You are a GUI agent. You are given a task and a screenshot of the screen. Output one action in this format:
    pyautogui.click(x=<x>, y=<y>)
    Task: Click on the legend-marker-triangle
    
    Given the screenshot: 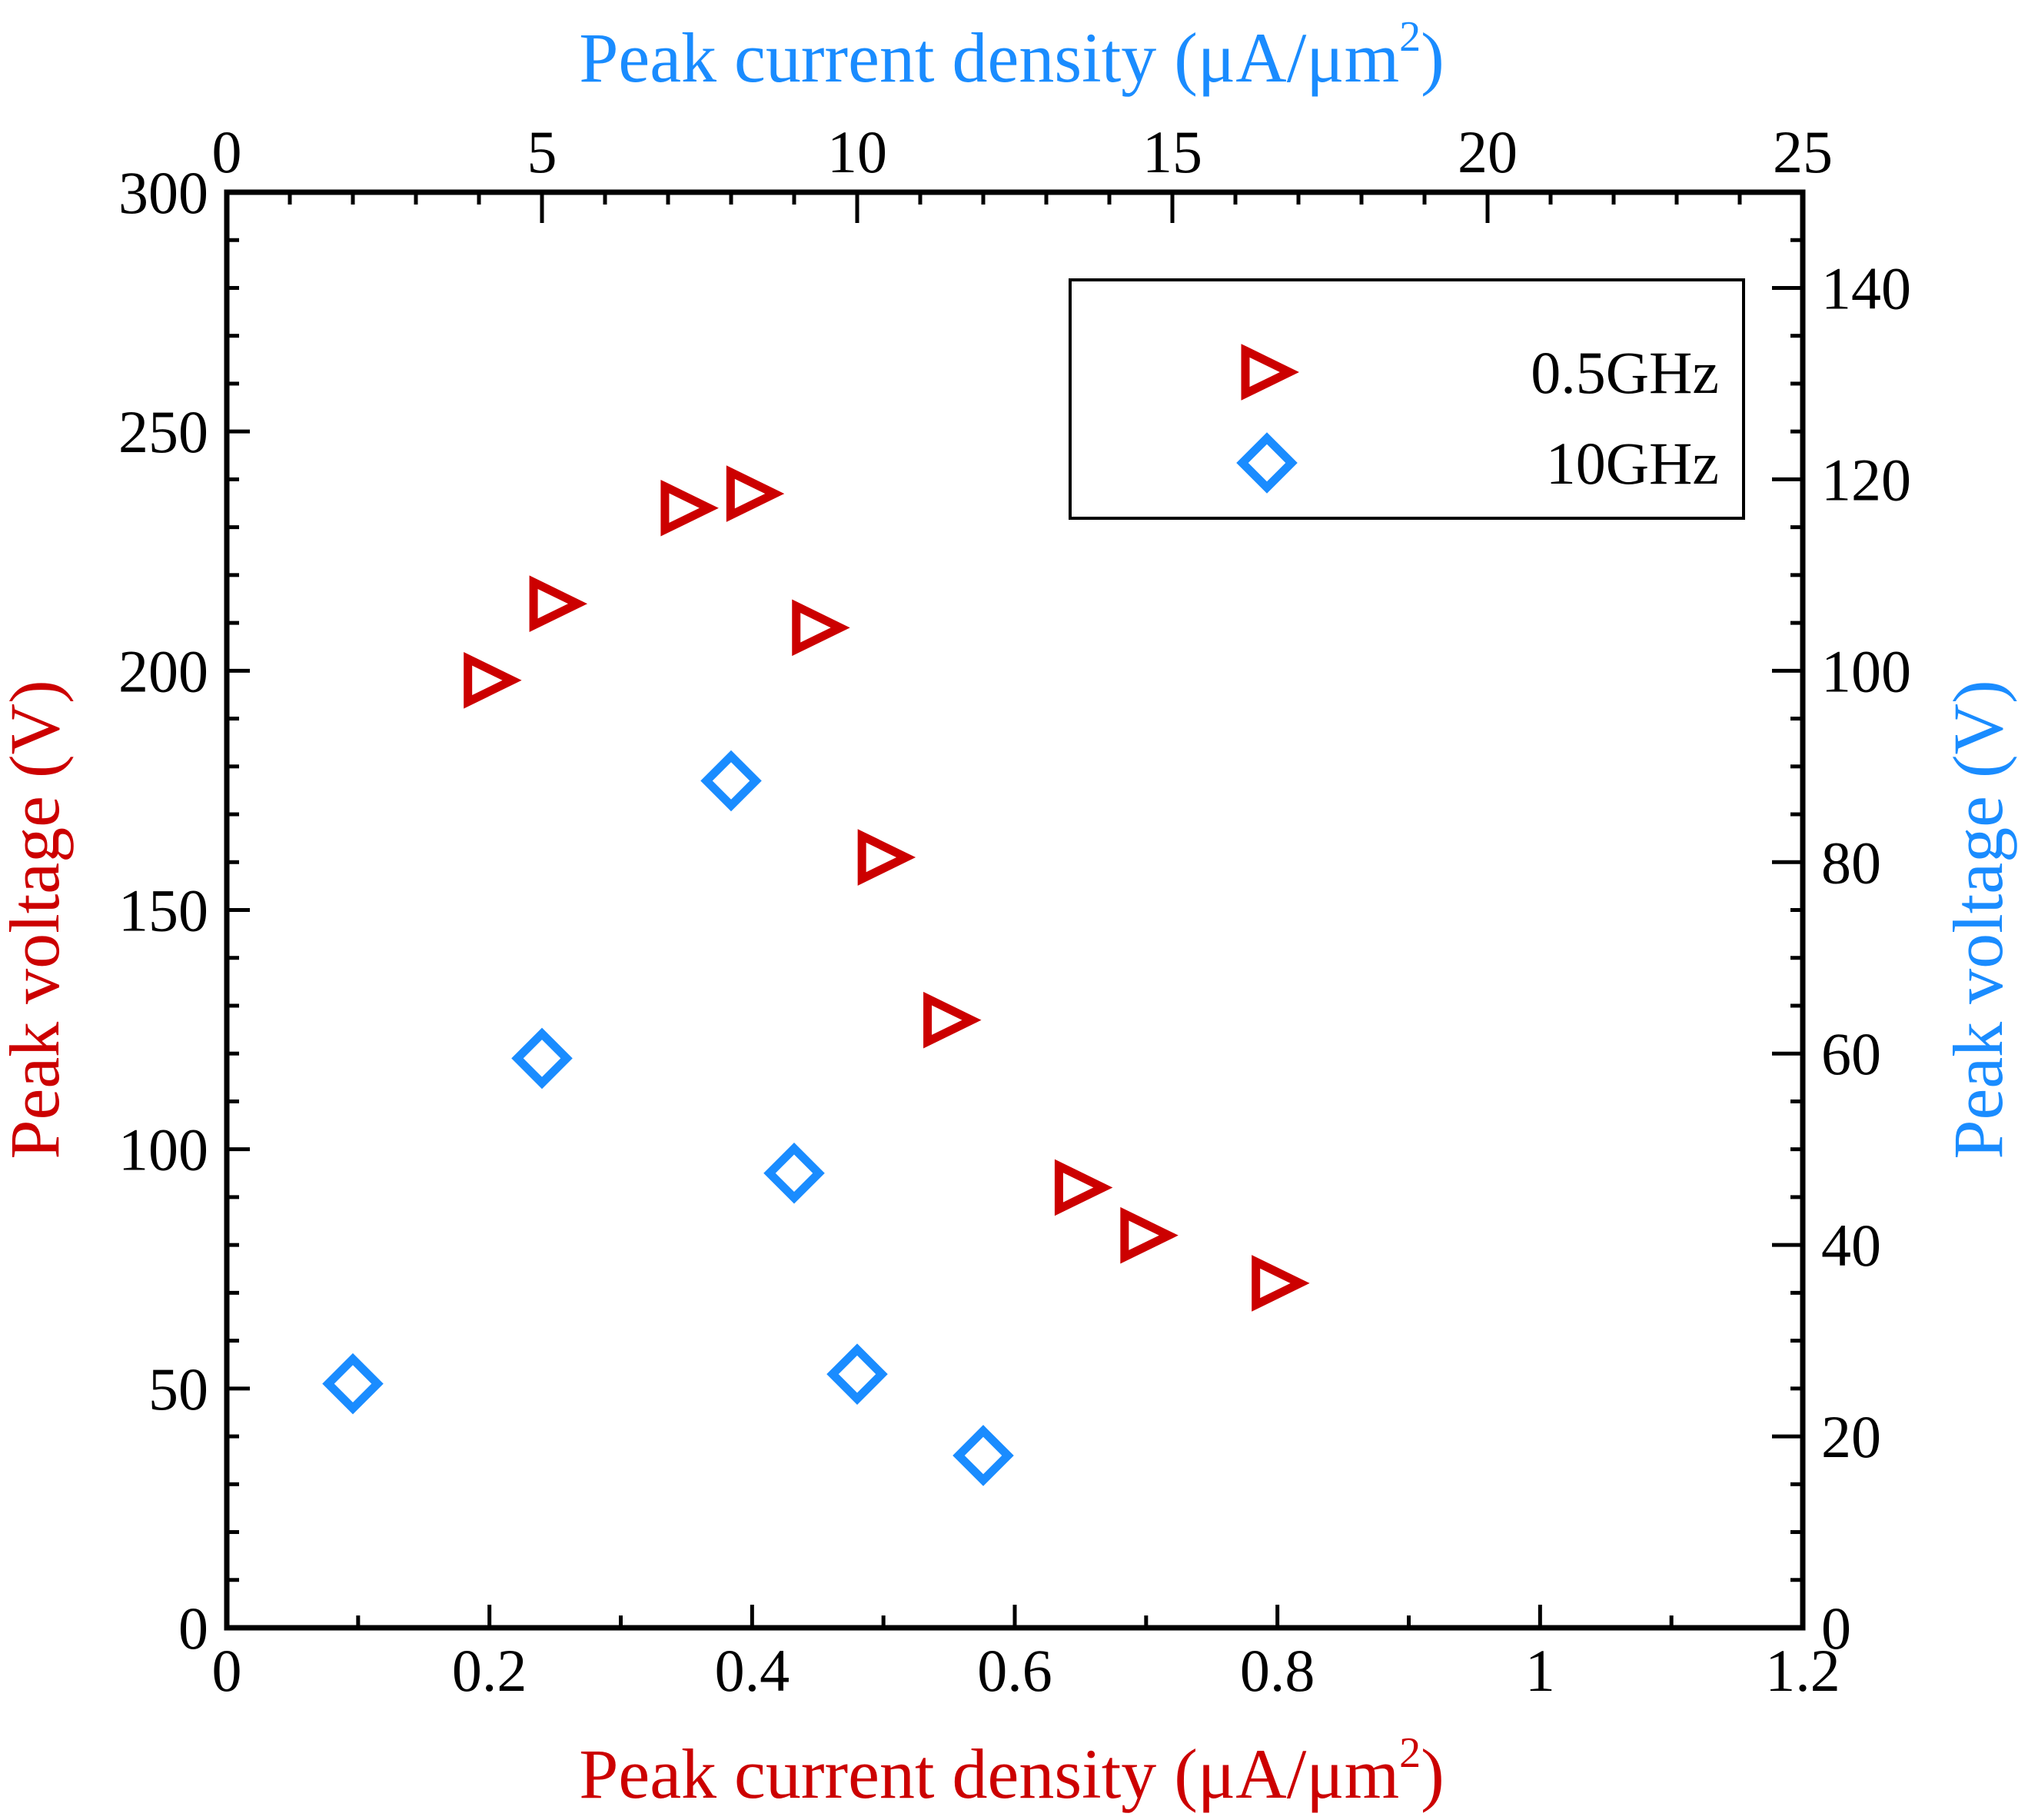 What is the action you would take?
    pyautogui.click(x=1270, y=373)
    